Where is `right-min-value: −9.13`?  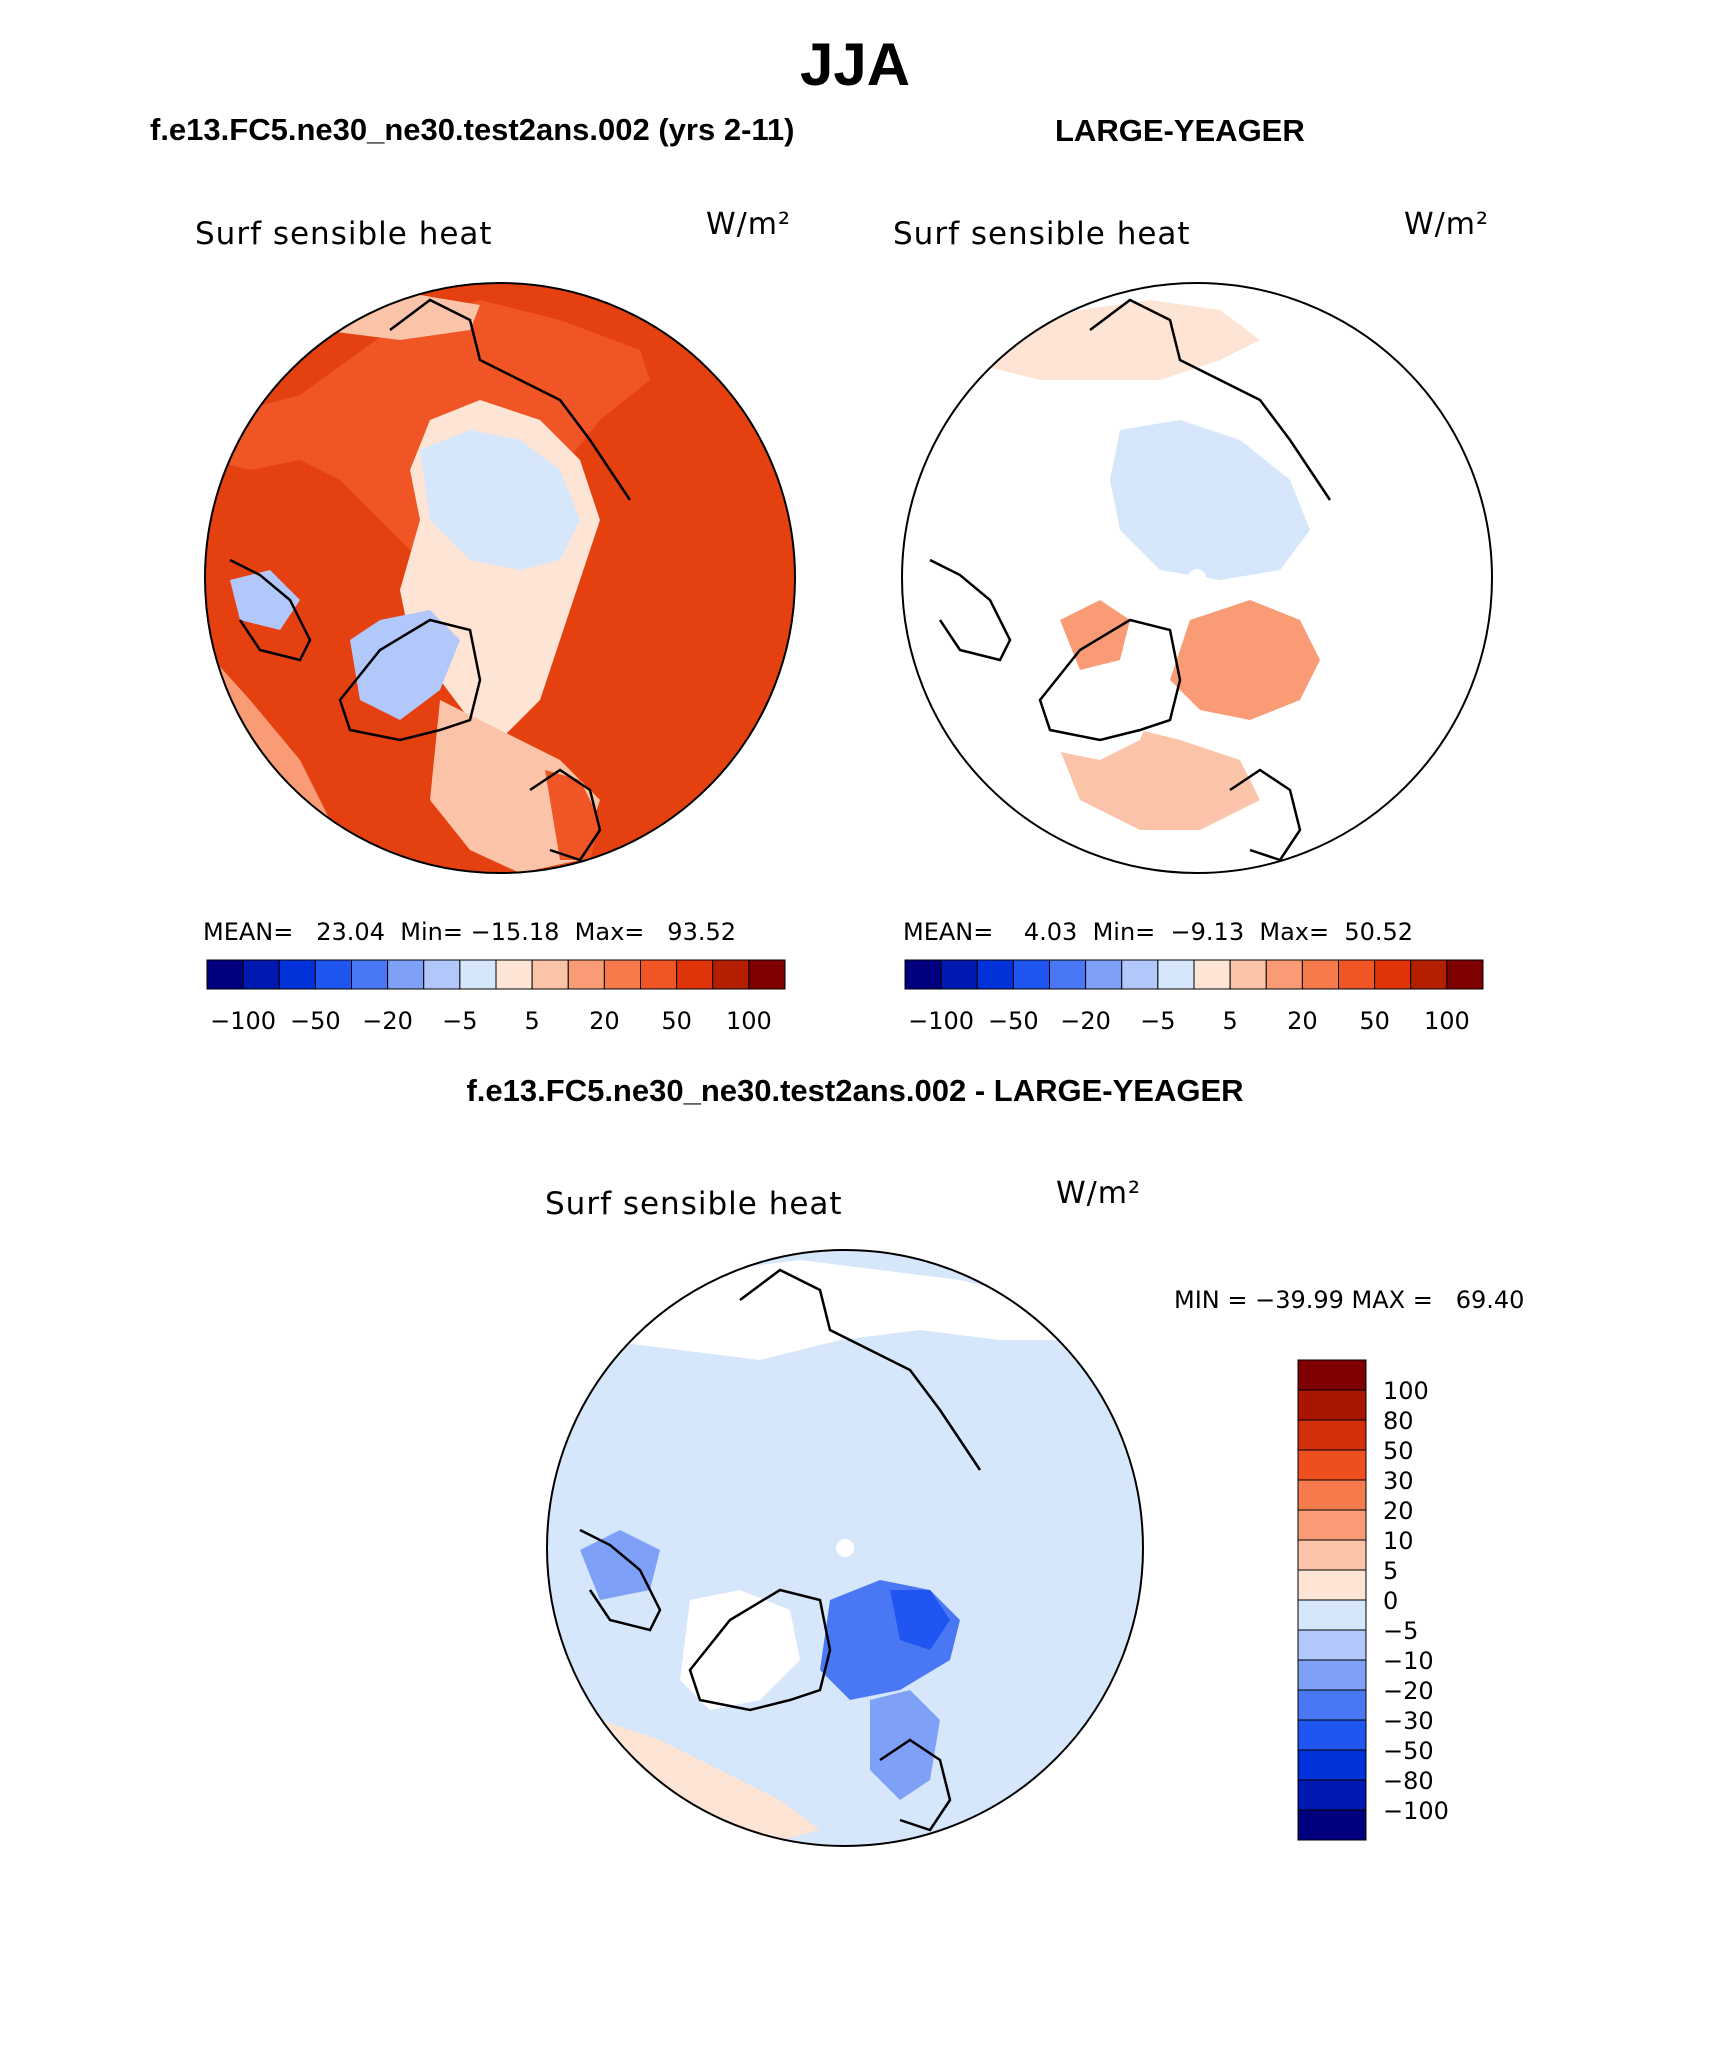
right-min-value: −9.13 is located at coordinates (1207, 932).